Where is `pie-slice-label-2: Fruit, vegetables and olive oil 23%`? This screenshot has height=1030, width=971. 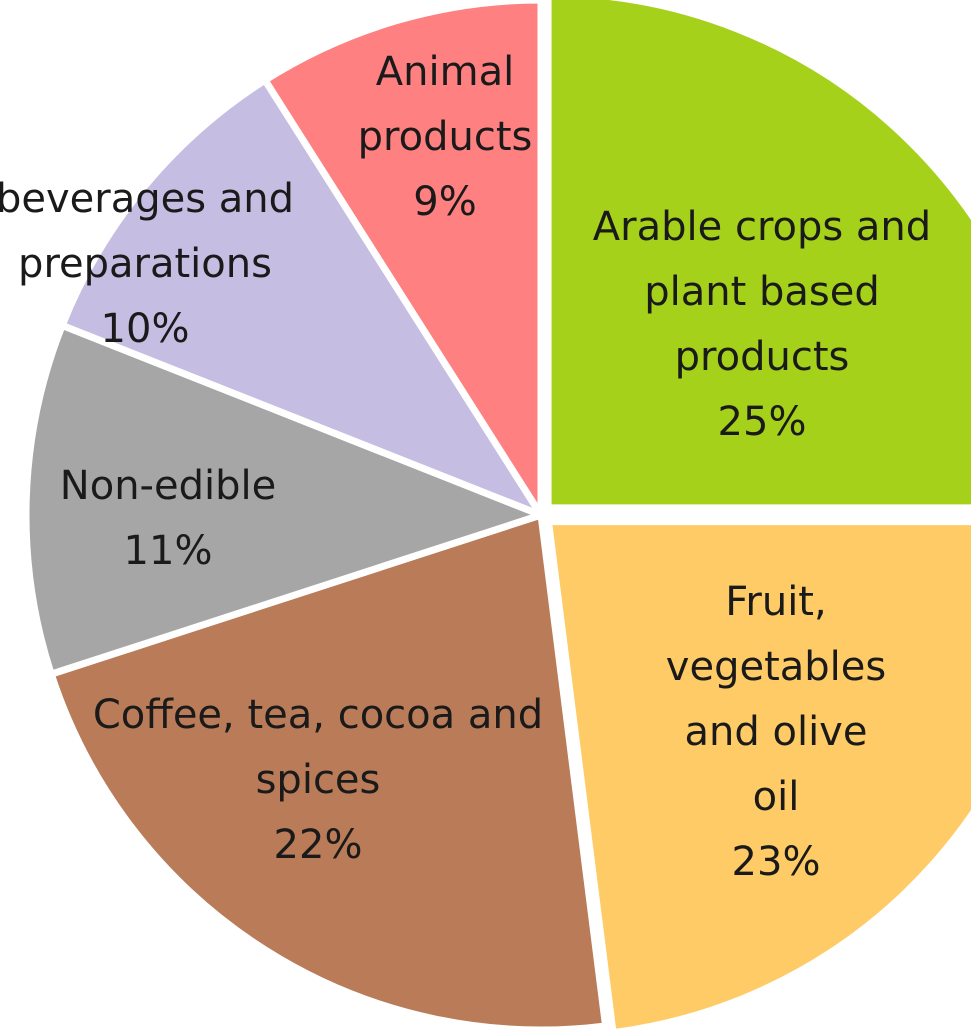 pie-slice-label-2: Fruit, vegetables and olive oil 23% is located at coordinates (776, 732).